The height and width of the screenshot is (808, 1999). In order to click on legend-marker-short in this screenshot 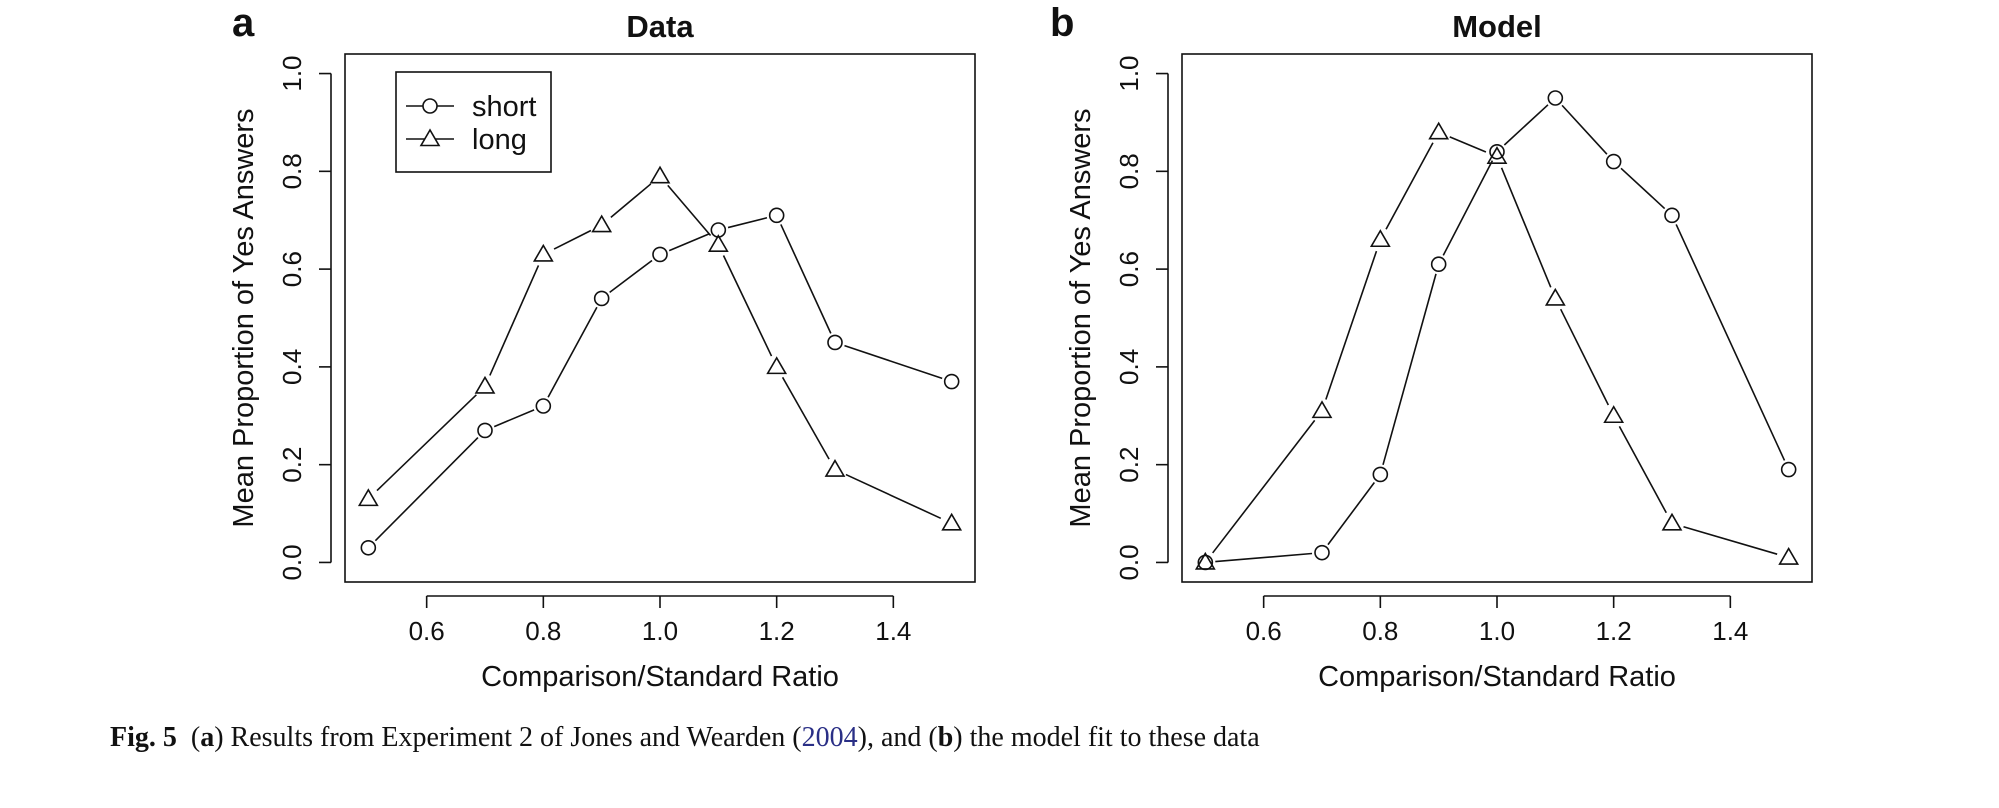, I will do `click(430, 106)`.